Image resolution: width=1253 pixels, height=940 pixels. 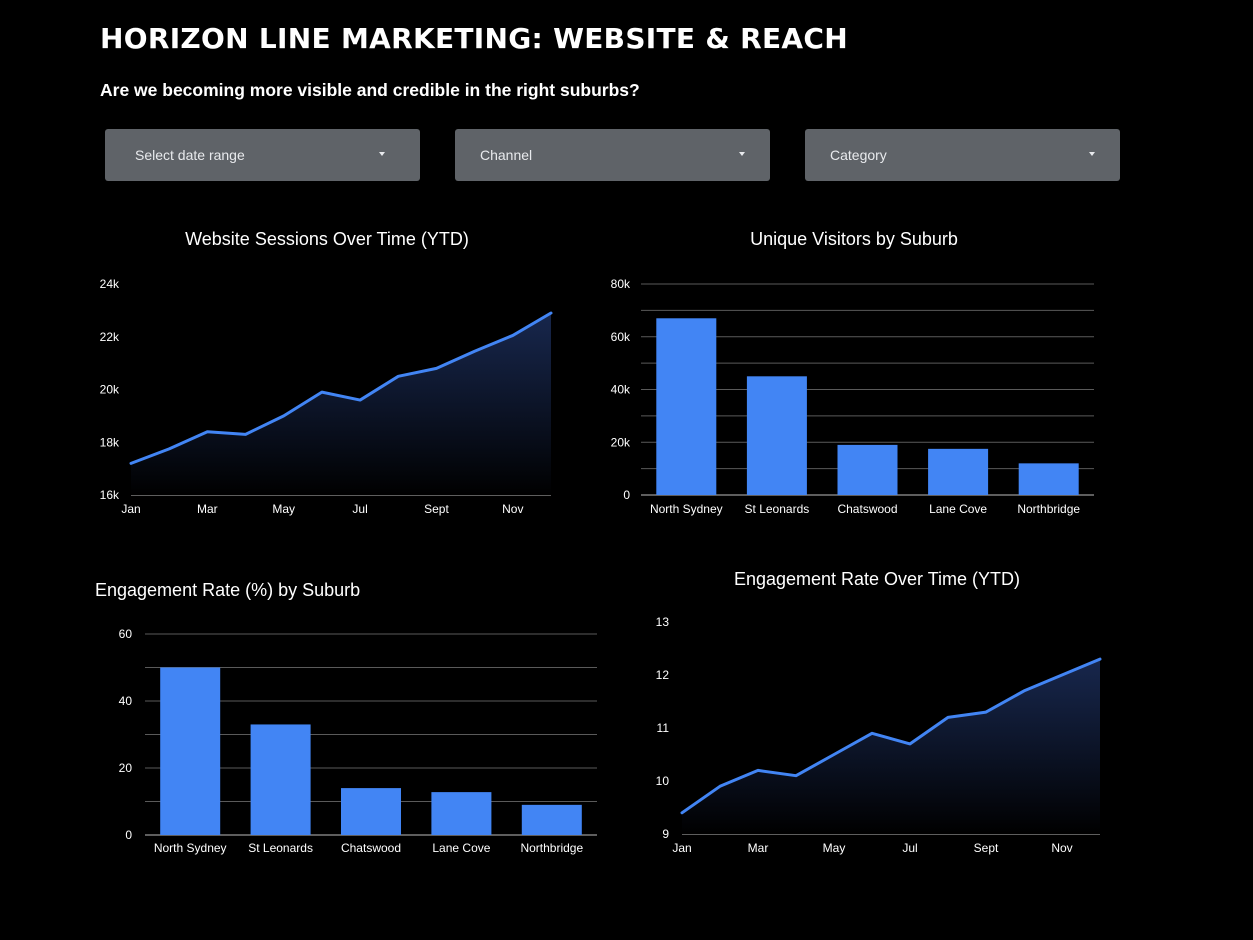 What do you see at coordinates (110, 337) in the screenshot?
I see `y-tick-label: 22k` at bounding box center [110, 337].